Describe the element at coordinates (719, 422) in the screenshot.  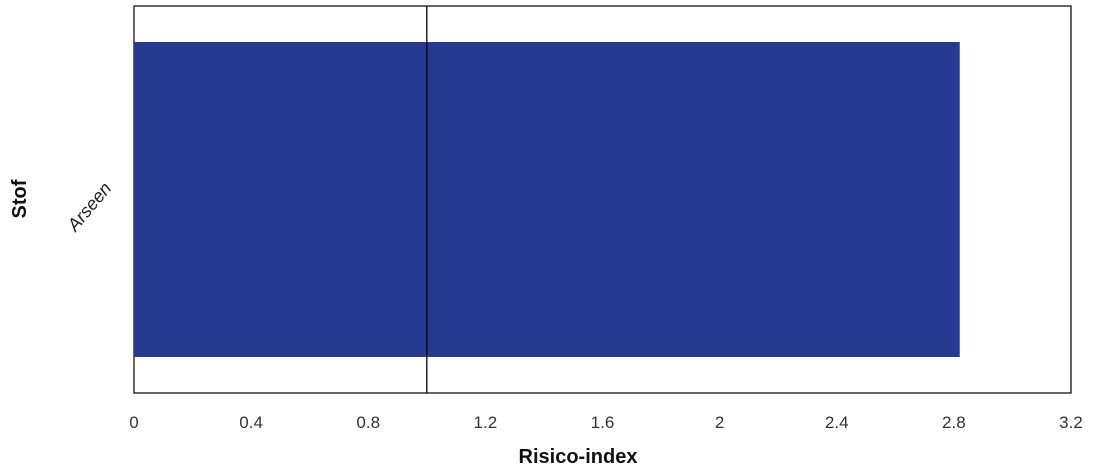
I see `x-tick-label: 2` at that location.